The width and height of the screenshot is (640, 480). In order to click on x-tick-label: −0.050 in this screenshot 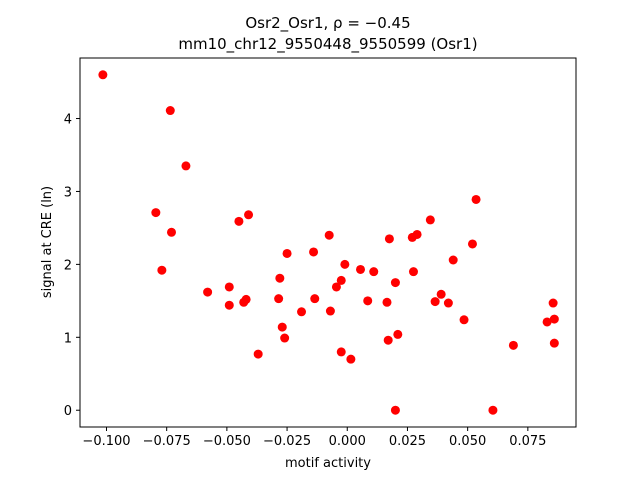, I will do `click(227, 441)`.